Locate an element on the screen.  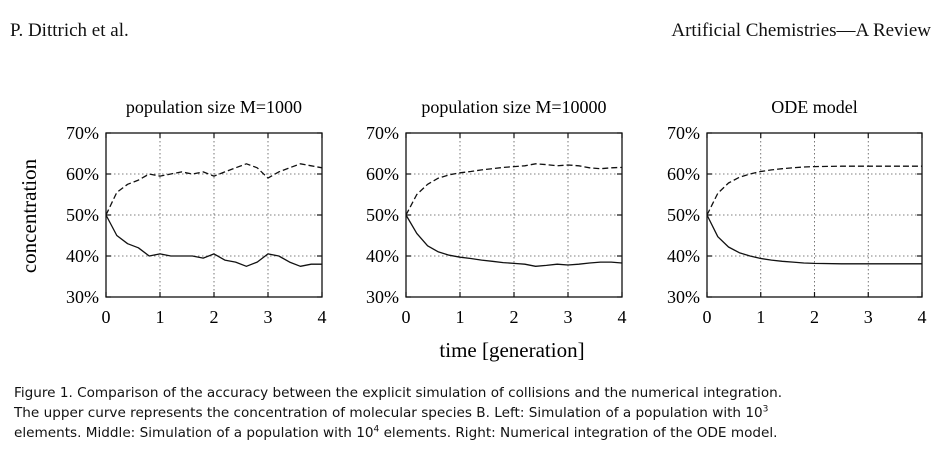
chart-title: population size M=1000 is located at coordinates (214, 107).